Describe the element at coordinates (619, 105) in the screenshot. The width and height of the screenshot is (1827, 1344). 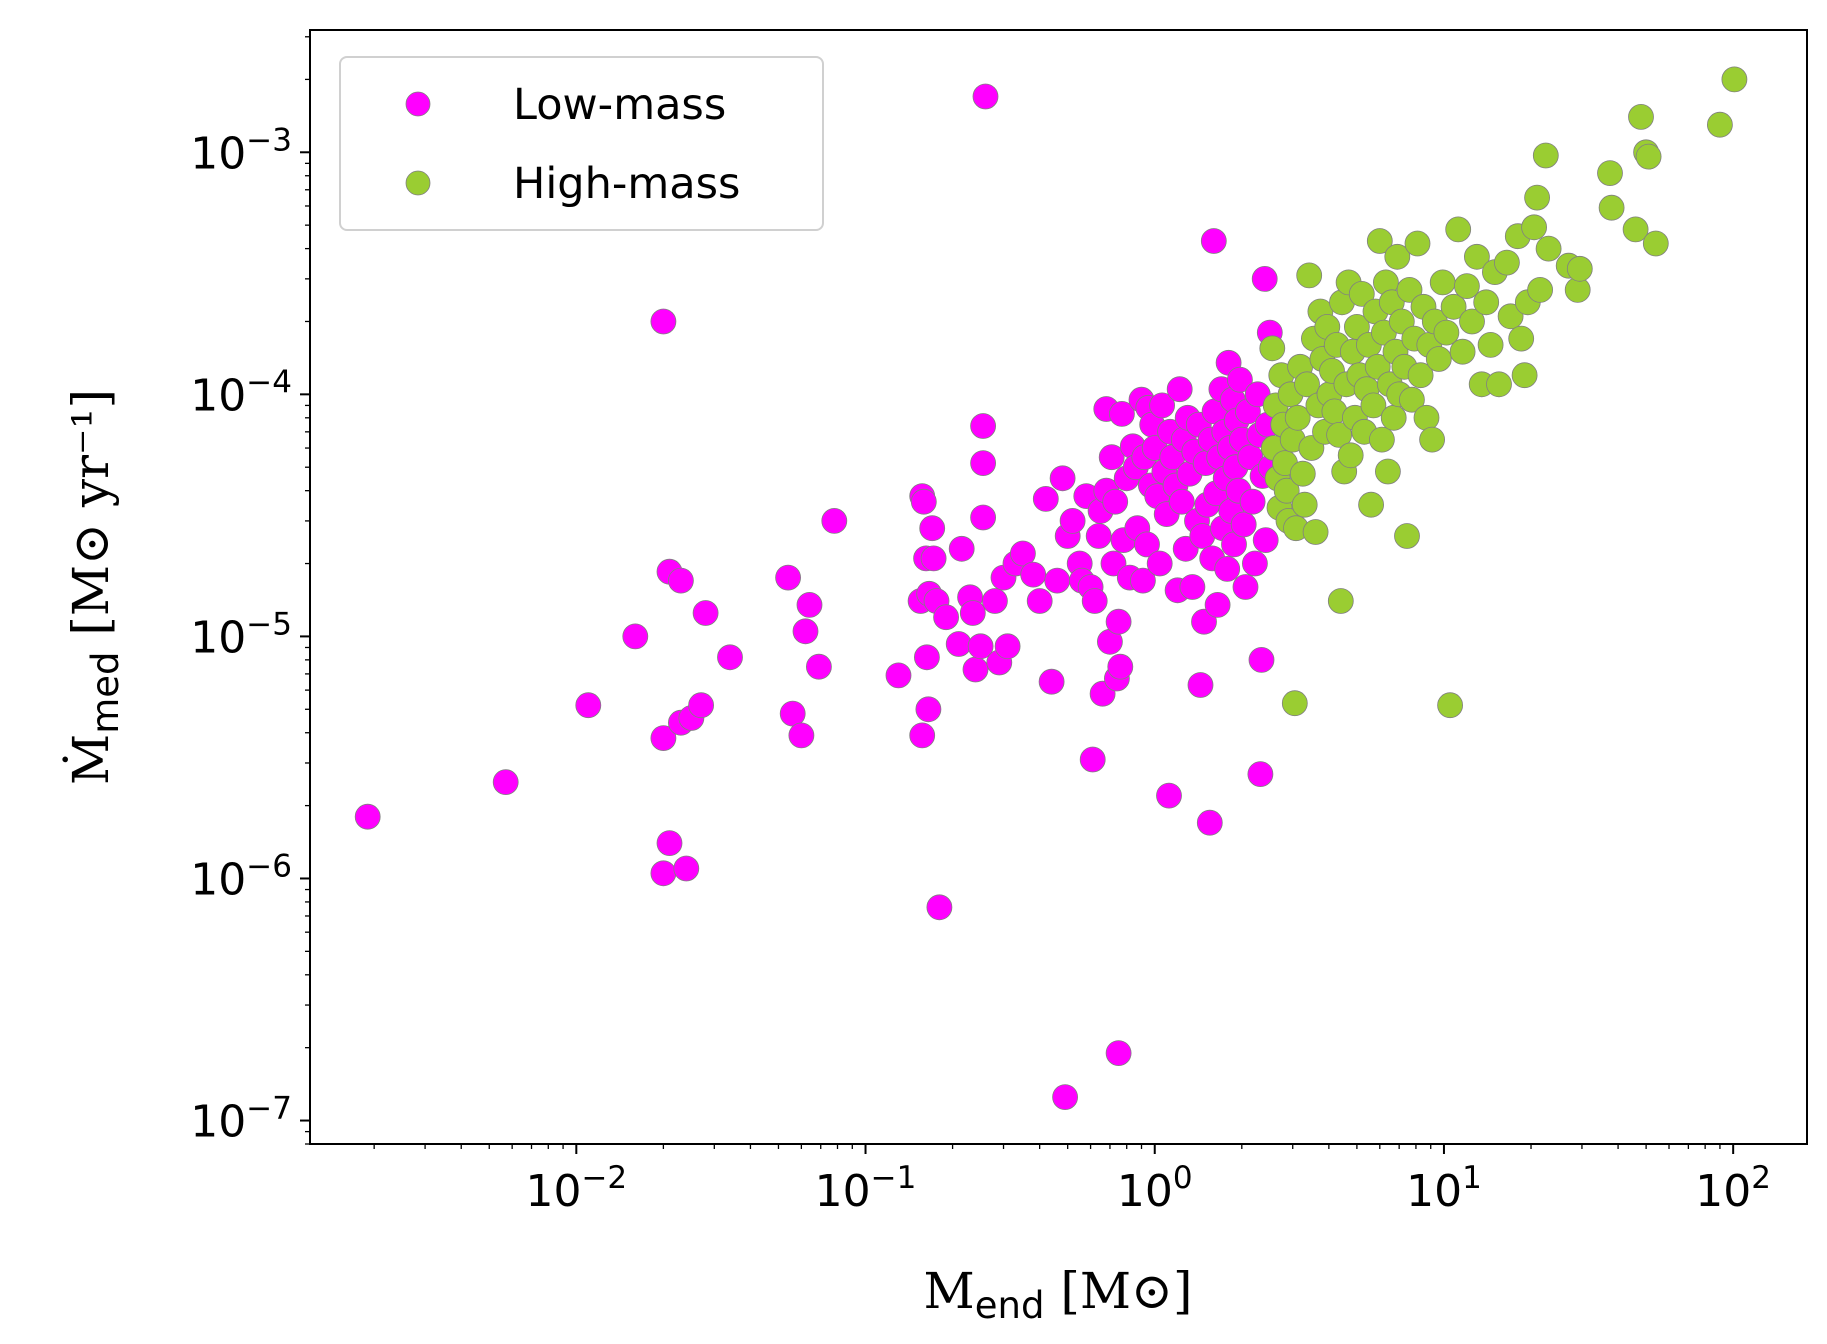
I see `legend-label-low-mass: Low-mass` at that location.